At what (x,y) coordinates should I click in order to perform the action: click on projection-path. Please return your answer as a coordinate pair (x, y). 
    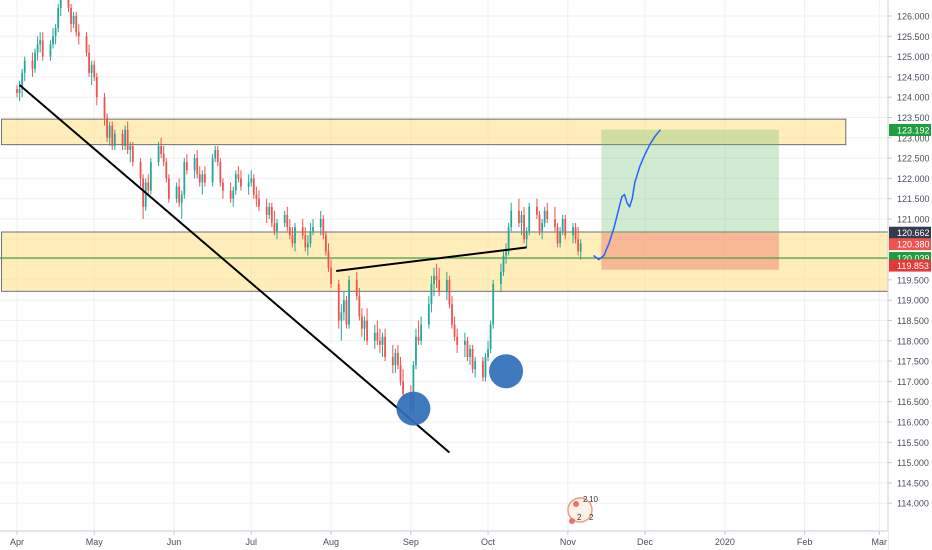
    Looking at the image, I should click on (627, 195).